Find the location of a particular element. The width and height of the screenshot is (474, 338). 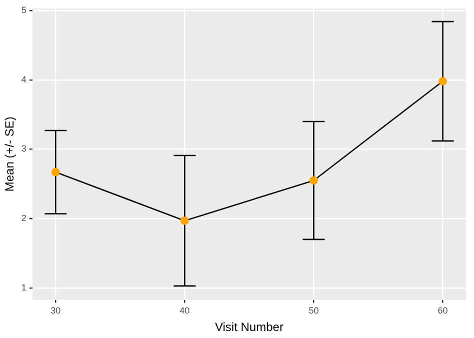

x-tick-label: 30 is located at coordinates (55, 311).